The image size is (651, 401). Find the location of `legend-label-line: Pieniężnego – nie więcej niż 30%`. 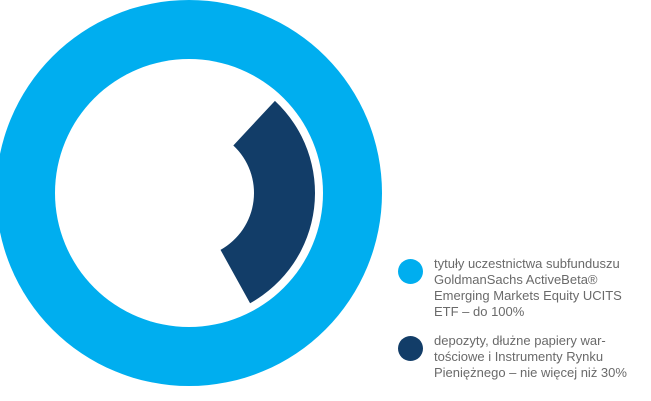

legend-label-line: Pieniężnego – nie więcej niż 30% is located at coordinates (530, 372).